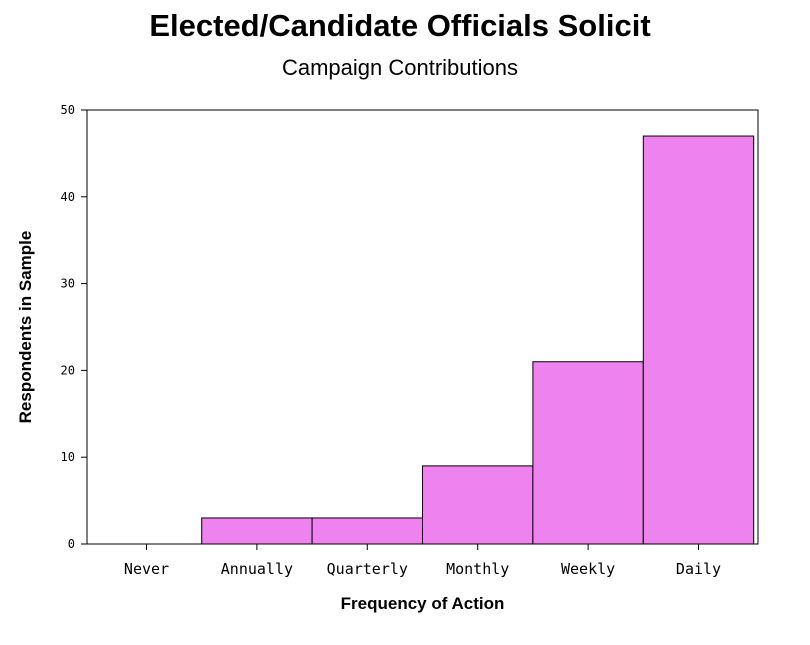 Image resolution: width=810 pixels, height=645 pixels. I want to click on bar-quarterly, so click(367, 531).